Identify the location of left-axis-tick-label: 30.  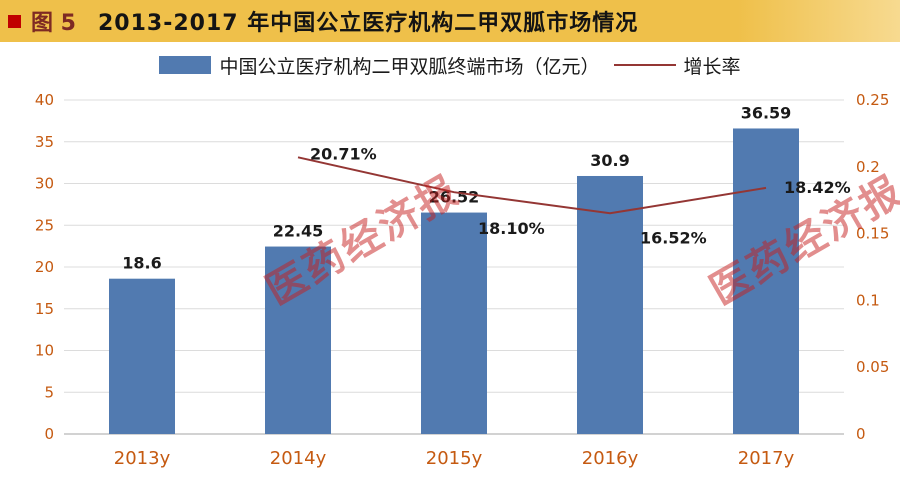
(44, 184).